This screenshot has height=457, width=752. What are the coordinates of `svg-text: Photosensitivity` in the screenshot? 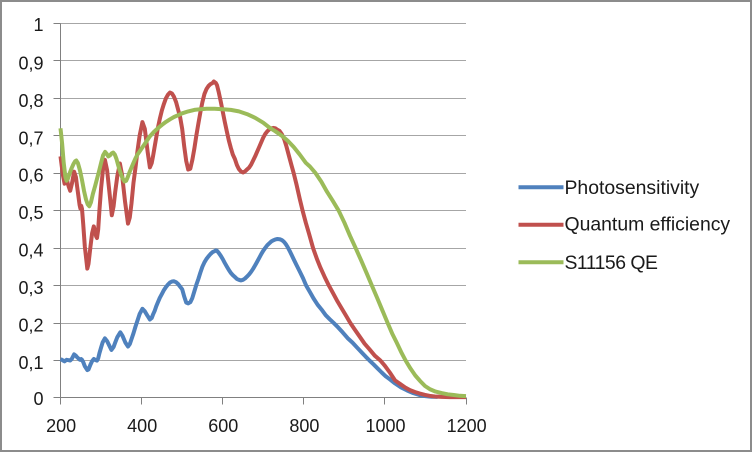 It's located at (632, 188).